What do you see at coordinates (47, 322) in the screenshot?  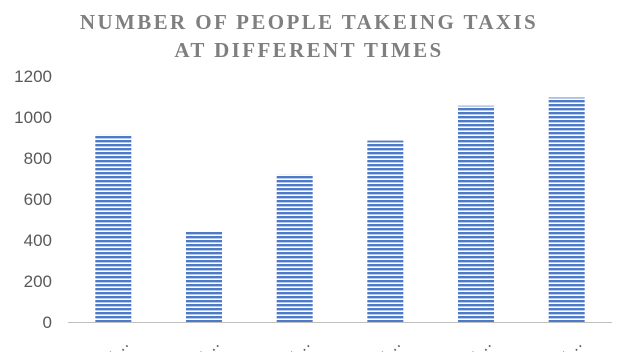 I see `y-tick-label: 0` at bounding box center [47, 322].